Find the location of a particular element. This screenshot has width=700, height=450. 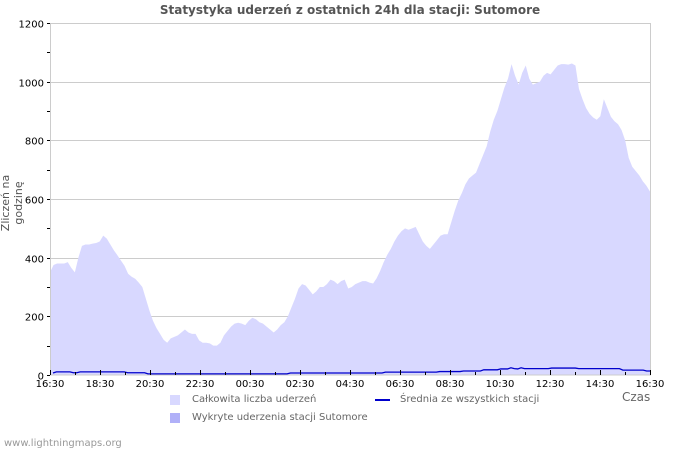

legend-swatch-total is located at coordinates (175, 400).